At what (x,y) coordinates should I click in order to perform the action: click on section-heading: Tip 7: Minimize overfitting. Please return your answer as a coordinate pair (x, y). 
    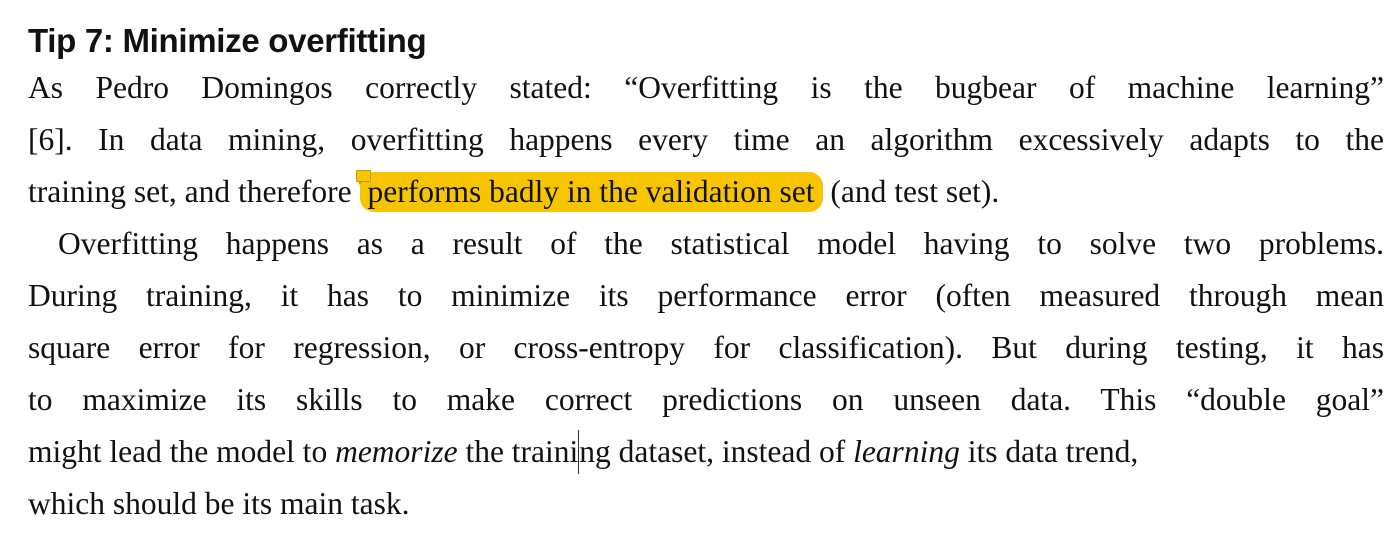
    Looking at the image, I should click on (227, 40).